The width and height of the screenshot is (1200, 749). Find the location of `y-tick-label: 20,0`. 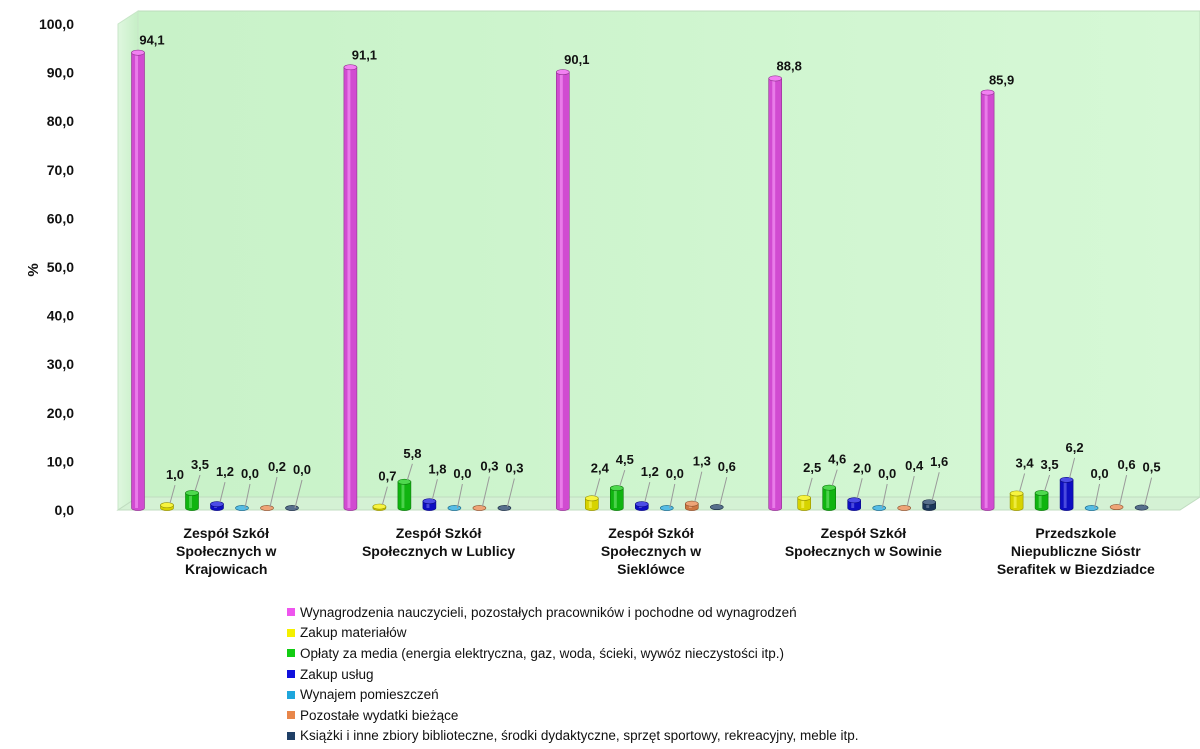

y-tick-label: 20,0 is located at coordinates (60, 413).